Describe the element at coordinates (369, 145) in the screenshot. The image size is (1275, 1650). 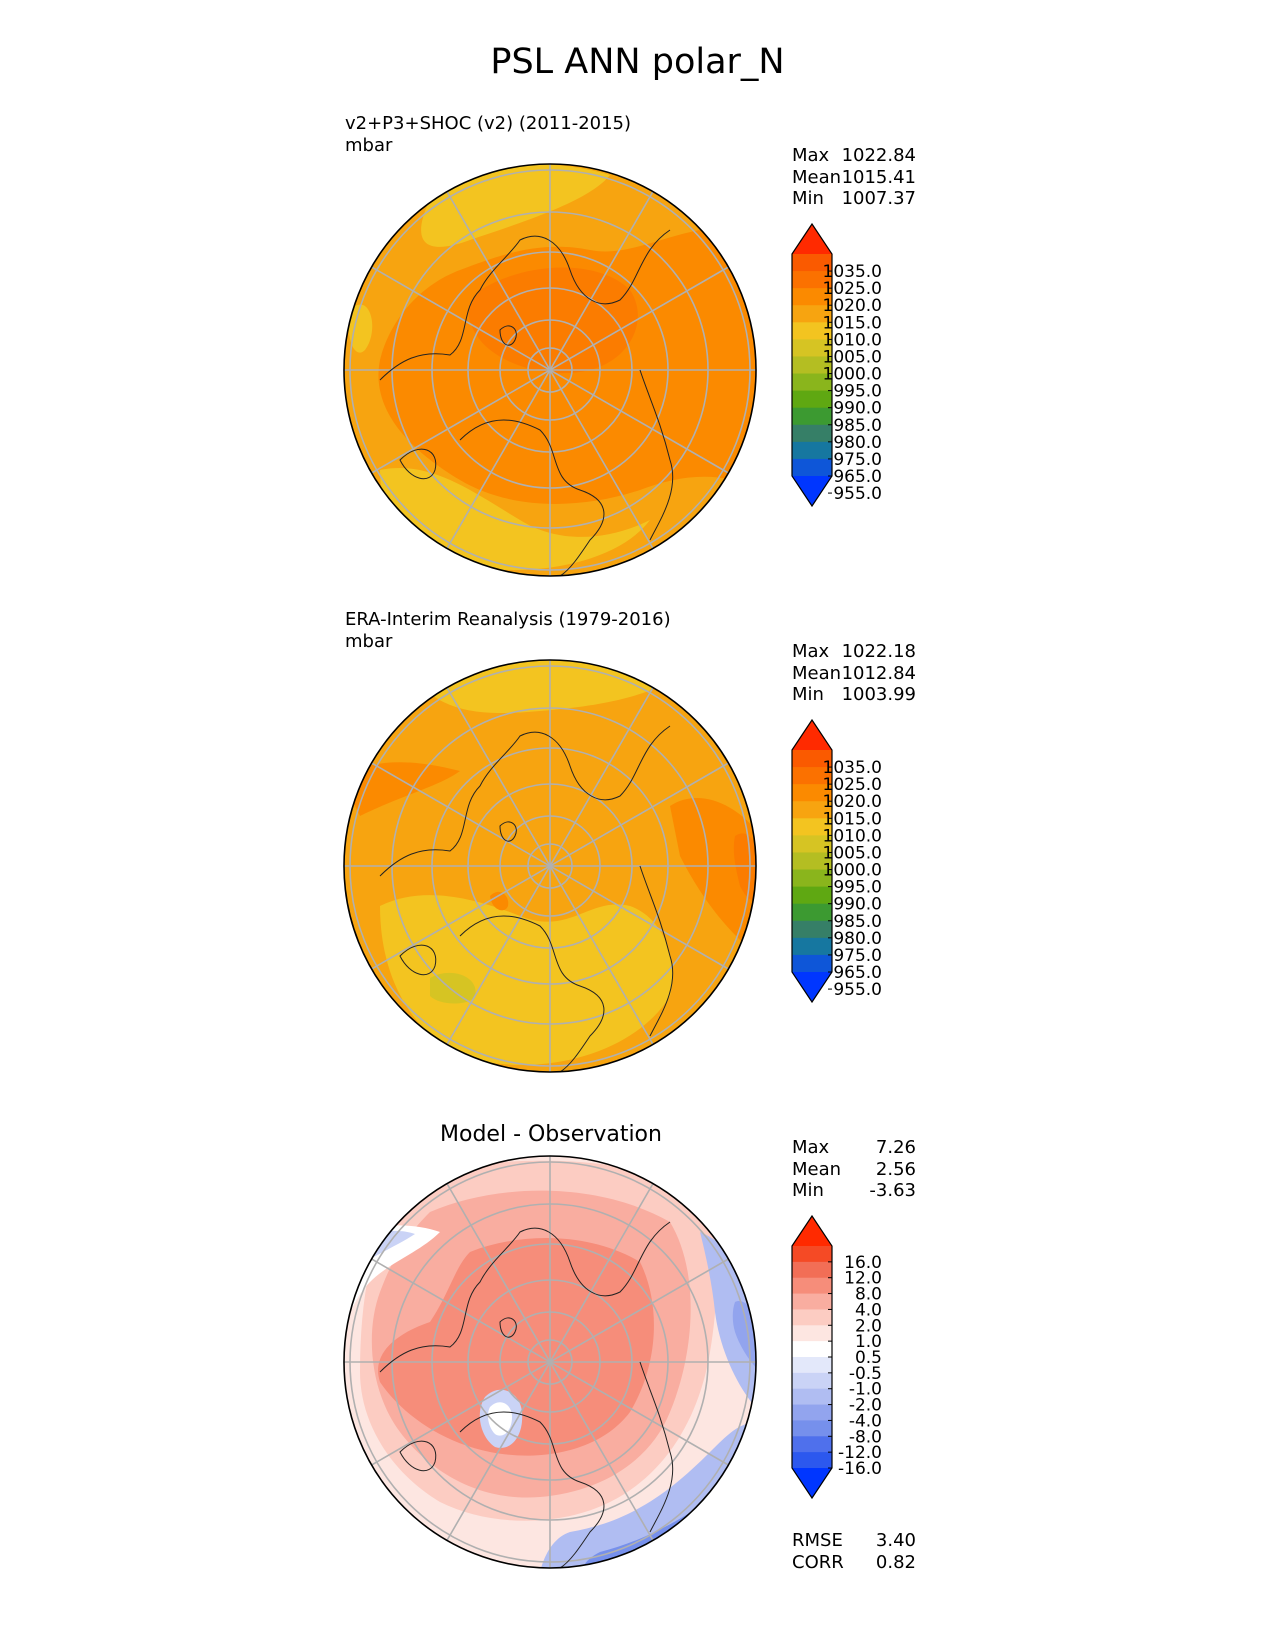
I see `panel-1-units: mbar` at that location.